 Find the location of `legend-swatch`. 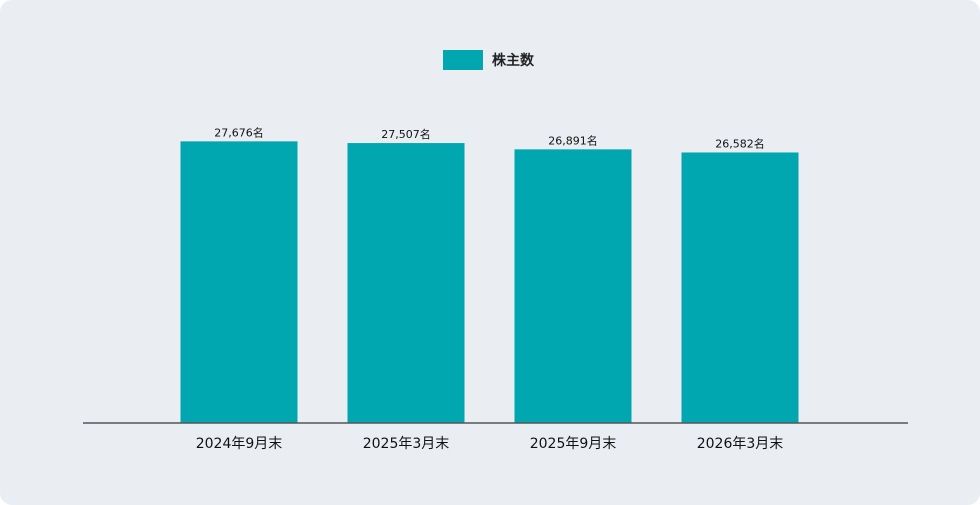

legend-swatch is located at coordinates (463, 60).